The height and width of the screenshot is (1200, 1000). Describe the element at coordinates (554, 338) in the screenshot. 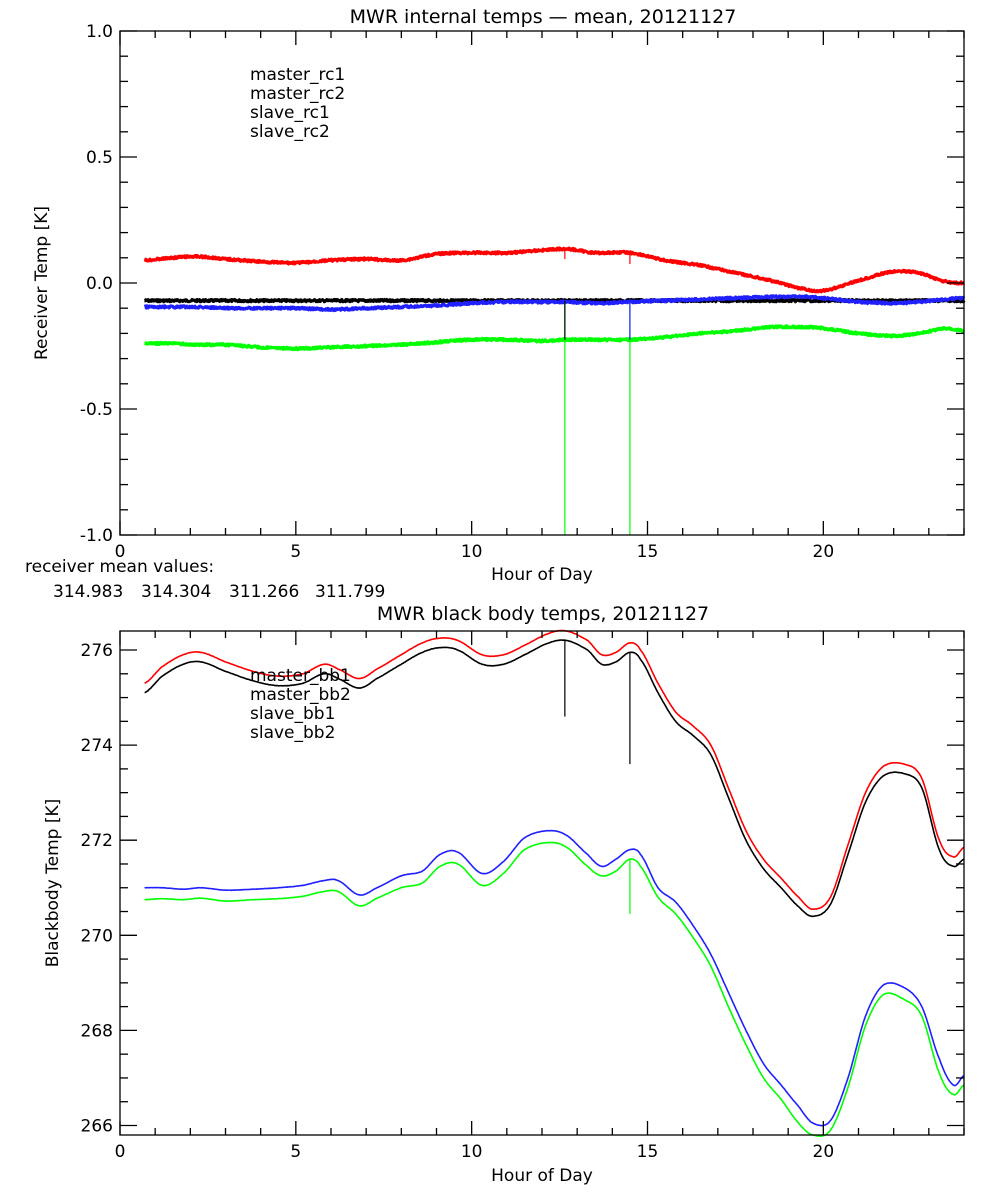

I see `series-line-slave-rc2` at that location.